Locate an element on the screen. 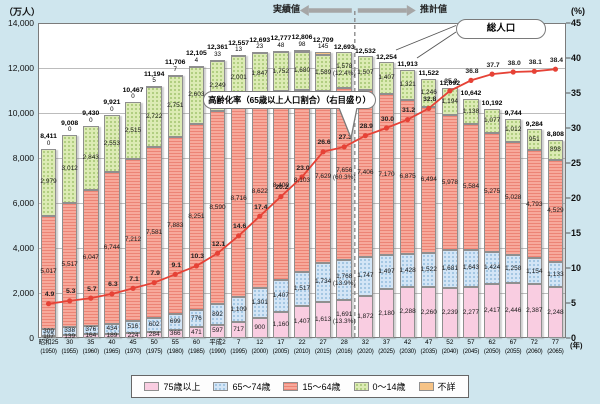  legend-item: 不詳 is located at coordinates (437, 386).